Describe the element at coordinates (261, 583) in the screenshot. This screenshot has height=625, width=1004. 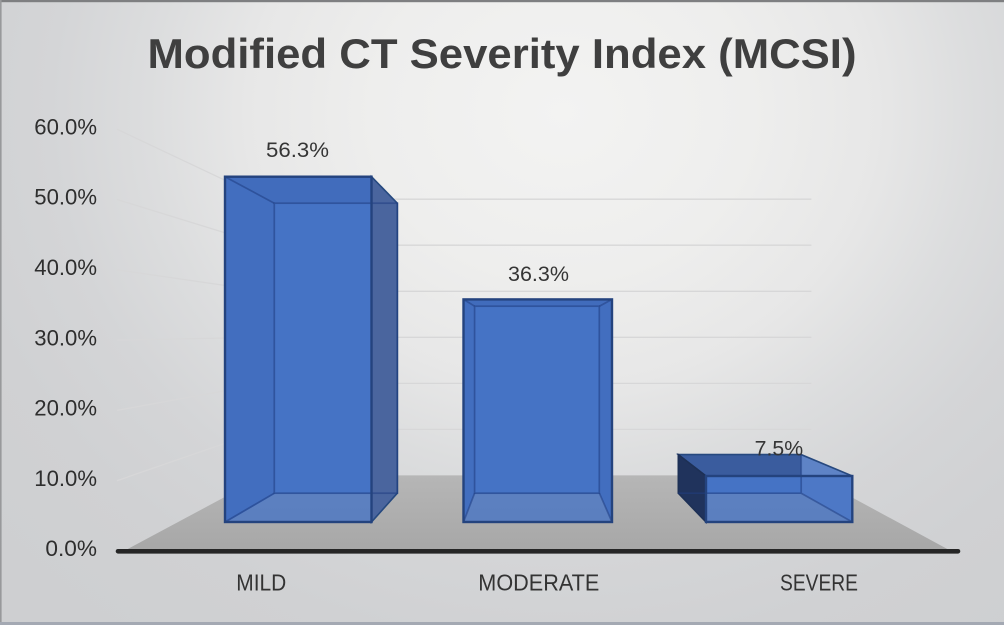
I see `svg-text: MILD` at that location.